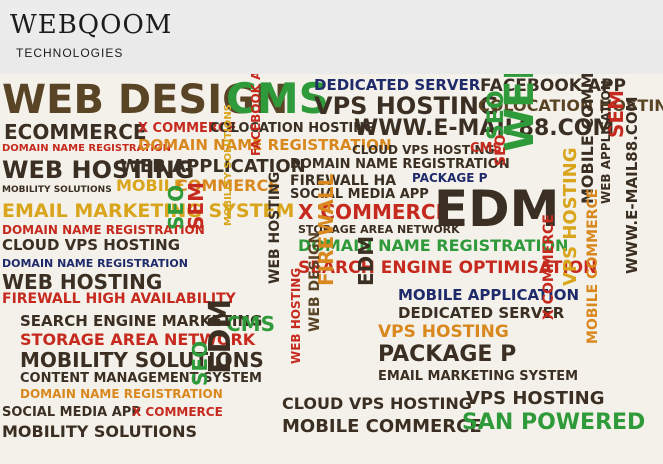  I want to click on word-mobility-solutions-bottom: MOBILITY SOLUTIONS, so click(100, 431).